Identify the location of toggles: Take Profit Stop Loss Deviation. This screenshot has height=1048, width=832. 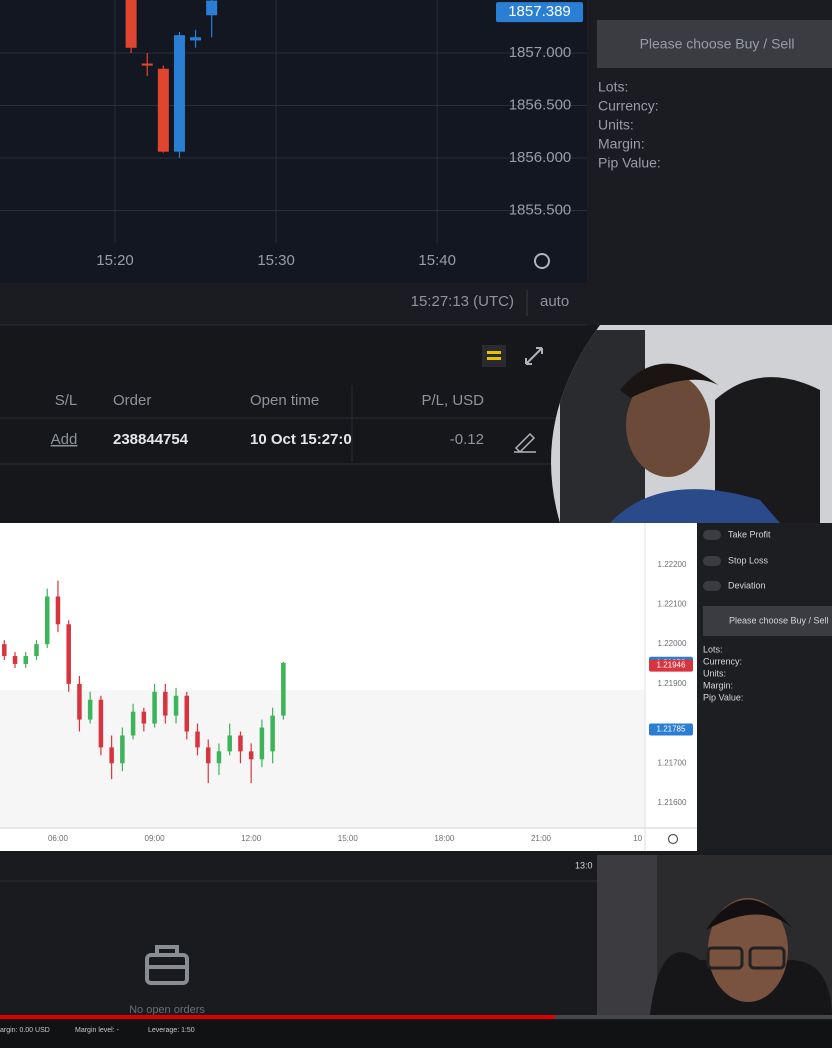
(737, 560).